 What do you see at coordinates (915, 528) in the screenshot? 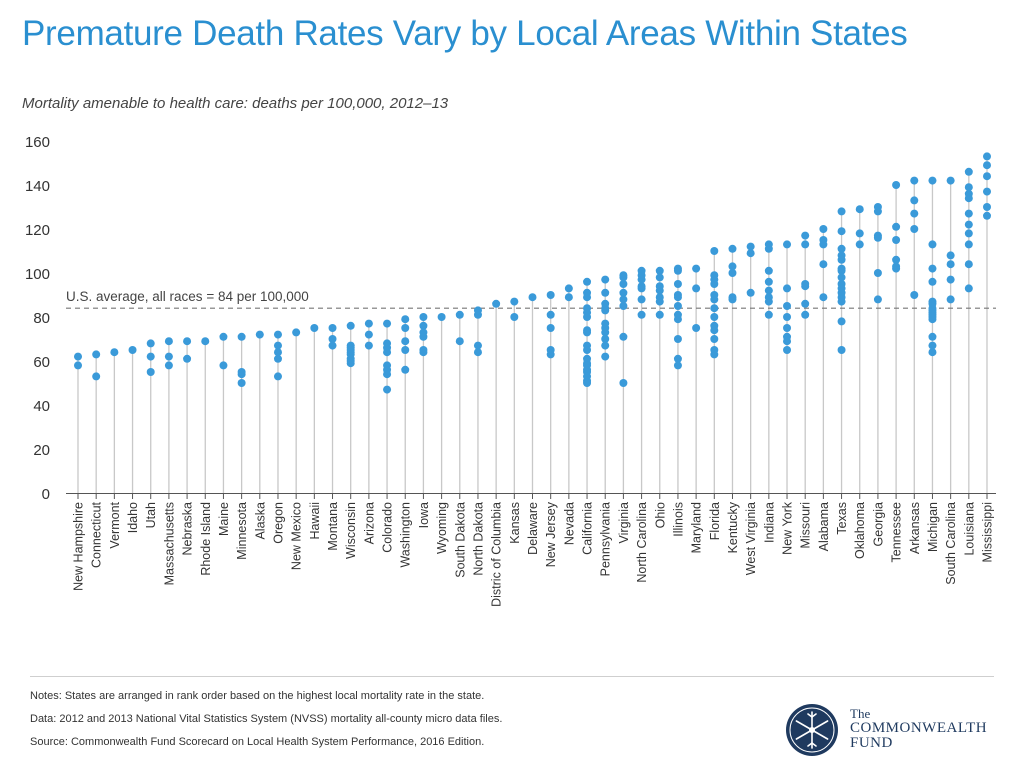
I see `x-category-label: Arkansas` at bounding box center [915, 528].